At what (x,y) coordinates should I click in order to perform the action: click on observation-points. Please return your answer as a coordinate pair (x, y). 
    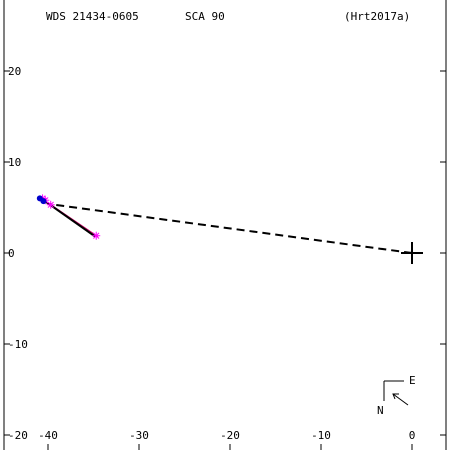
    Looking at the image, I should click on (68, 217).